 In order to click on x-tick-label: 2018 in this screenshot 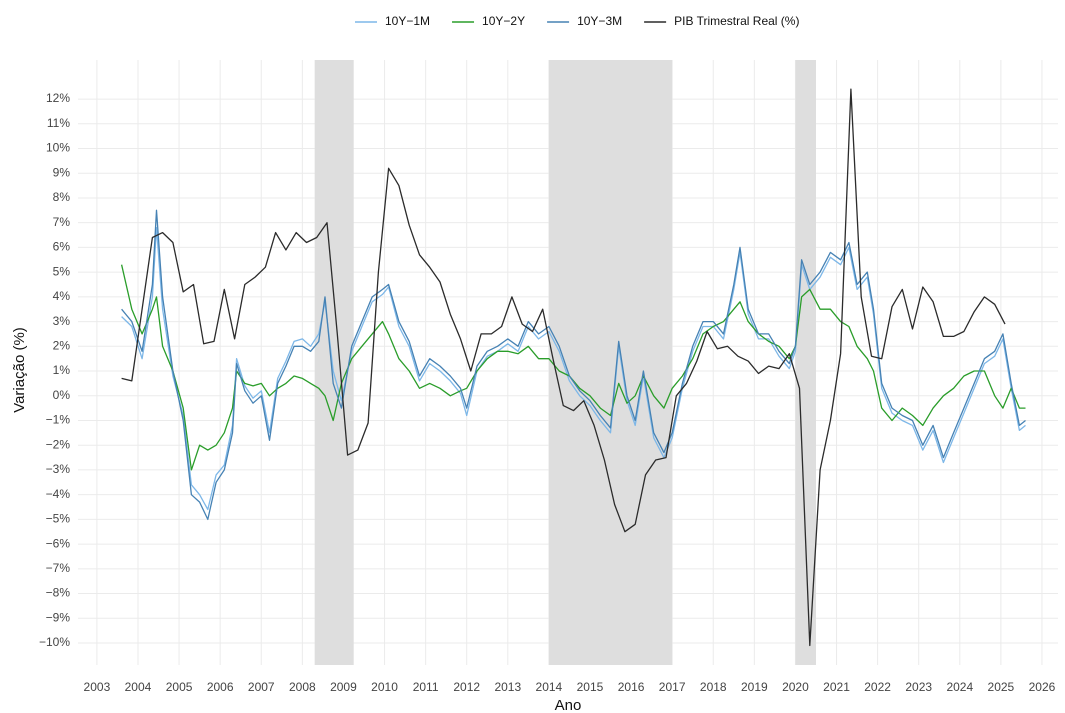, I will do `click(713, 687)`.